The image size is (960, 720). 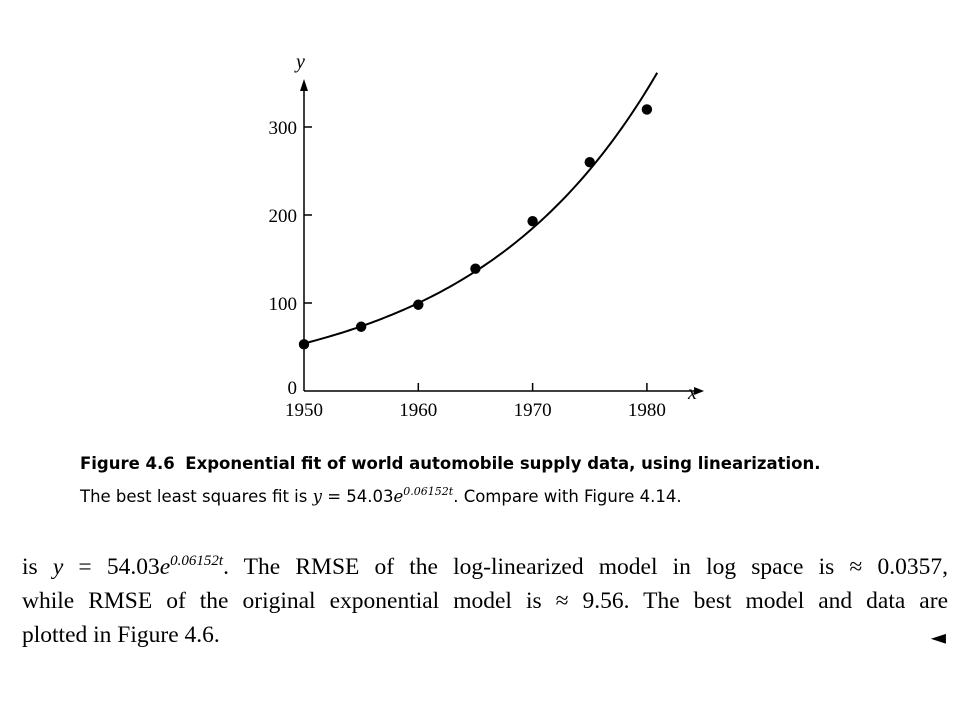 What do you see at coordinates (111, 567) in the screenshot?
I see `body-equals: = 54.03` at bounding box center [111, 567].